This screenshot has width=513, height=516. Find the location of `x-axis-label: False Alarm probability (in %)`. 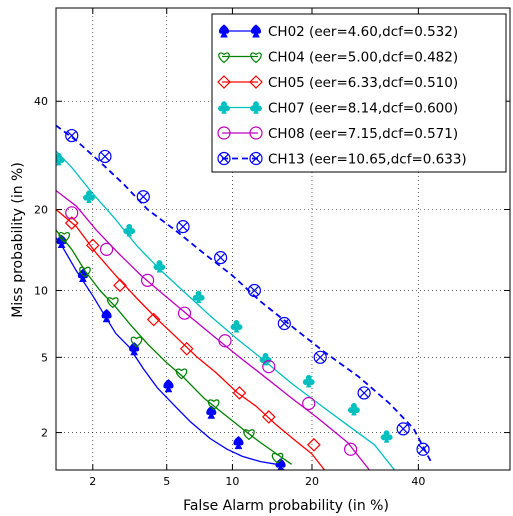

x-axis-label: False Alarm probability (in %) is located at coordinates (286, 506).